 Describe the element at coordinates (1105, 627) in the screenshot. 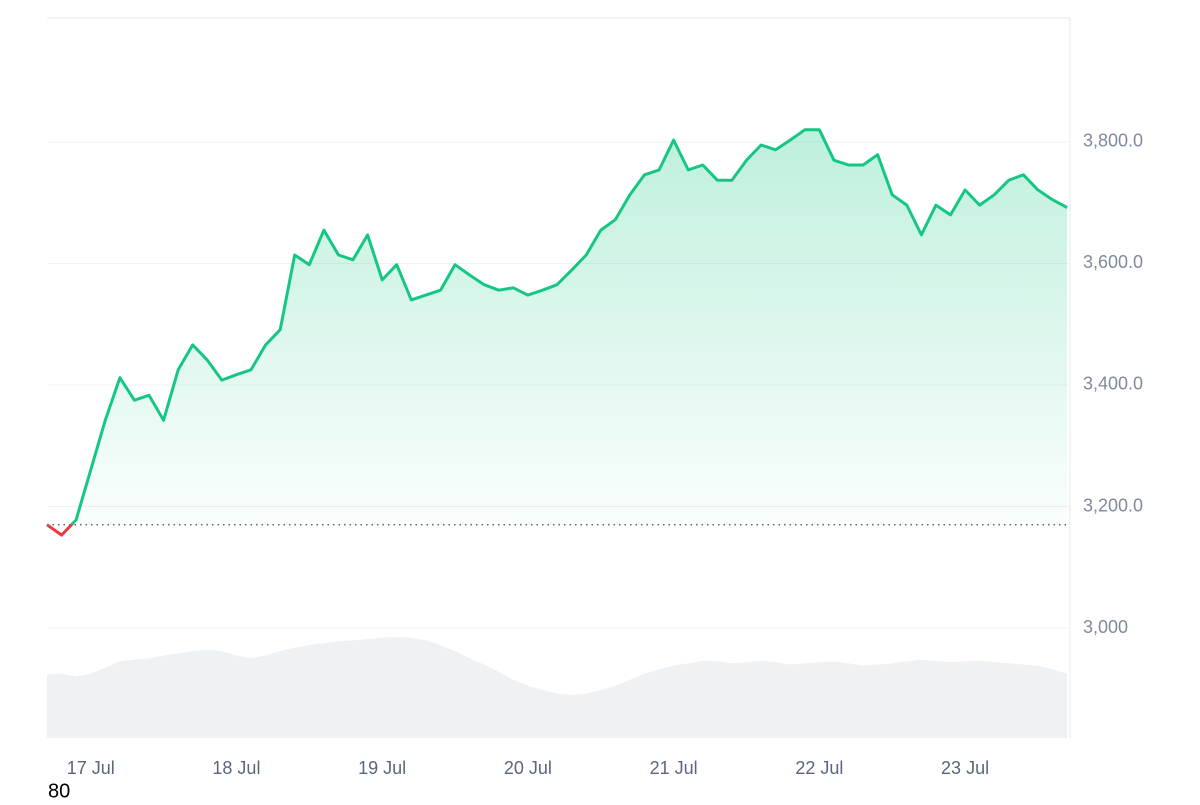

I see `y-tick-label: 3,000` at that location.